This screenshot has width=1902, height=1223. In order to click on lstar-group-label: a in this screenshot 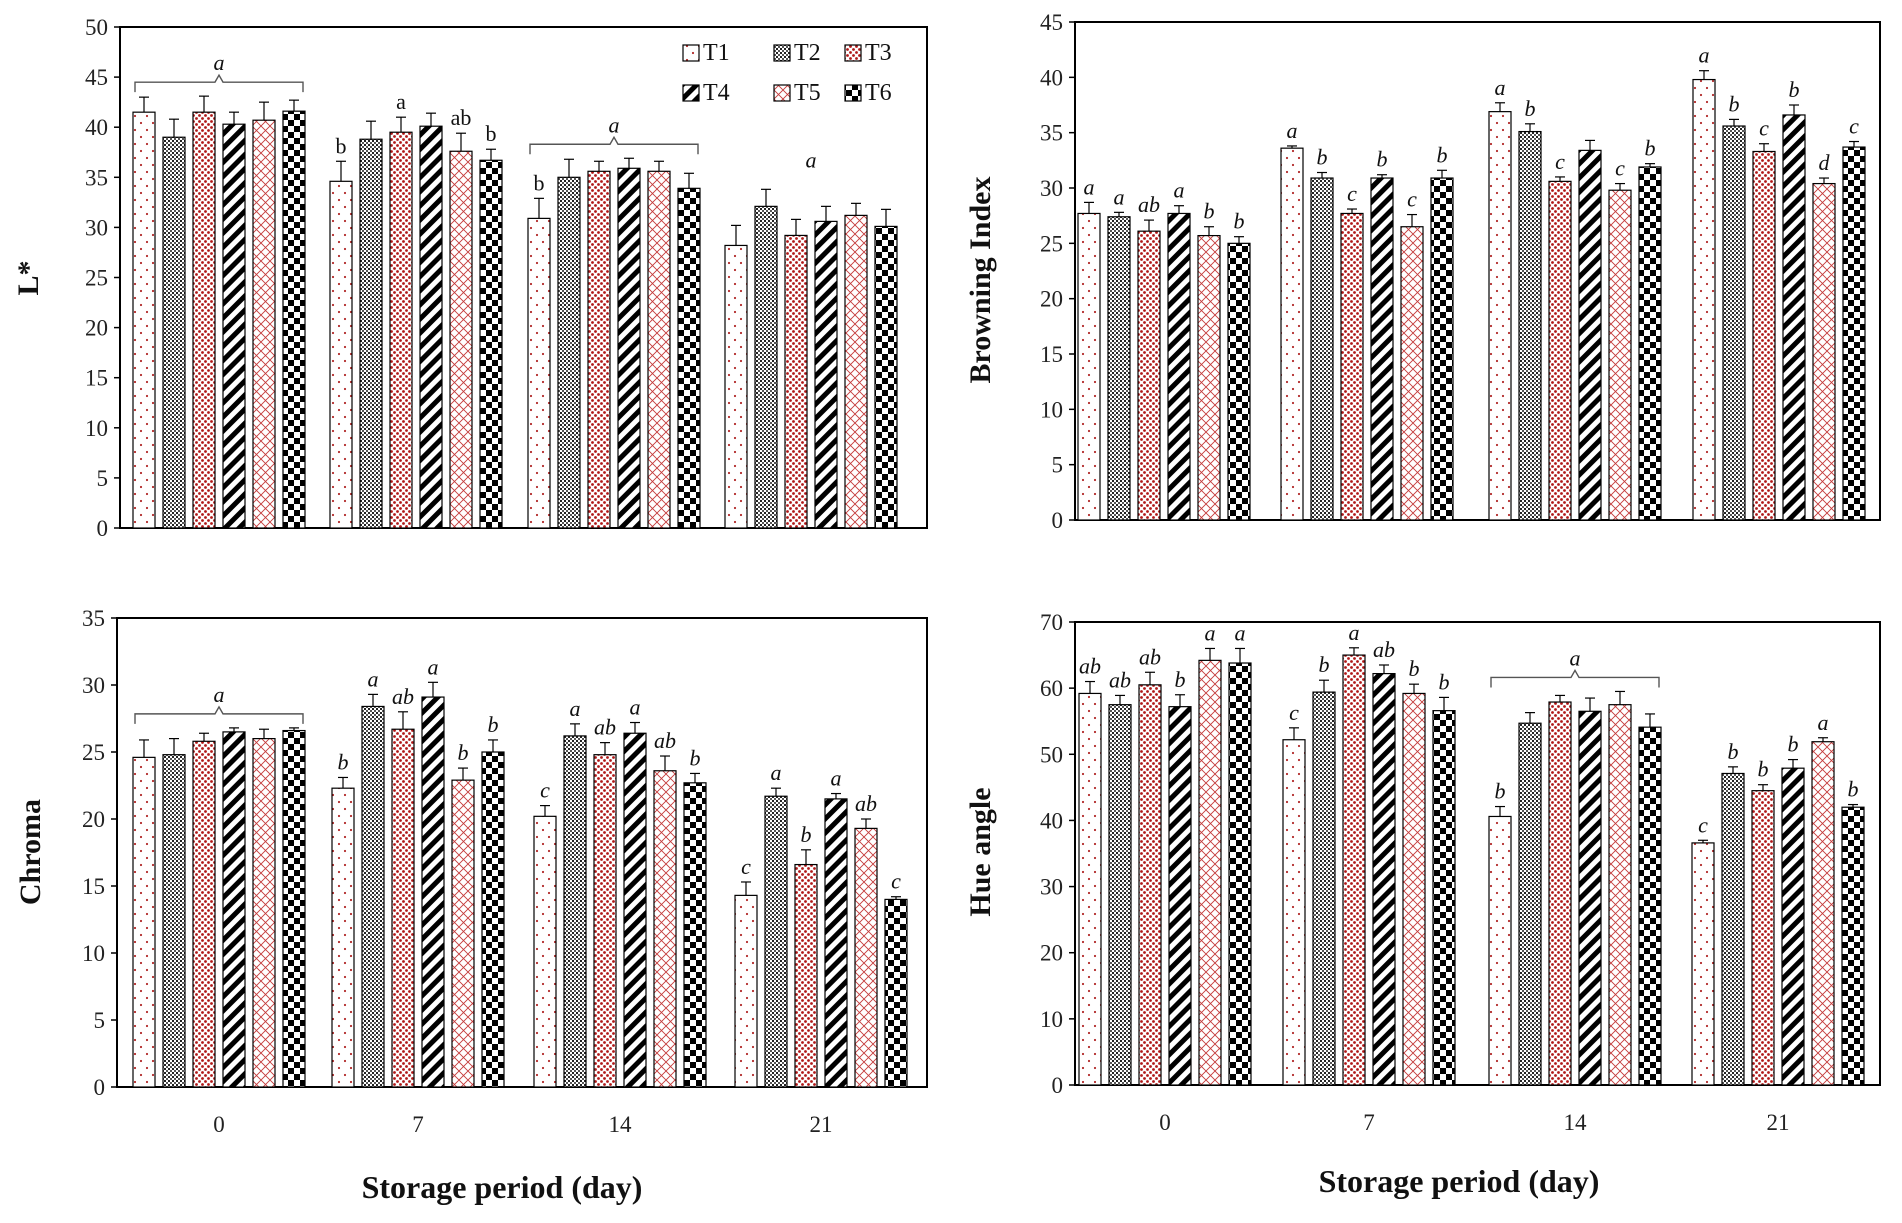, I will do `click(614, 124)`.